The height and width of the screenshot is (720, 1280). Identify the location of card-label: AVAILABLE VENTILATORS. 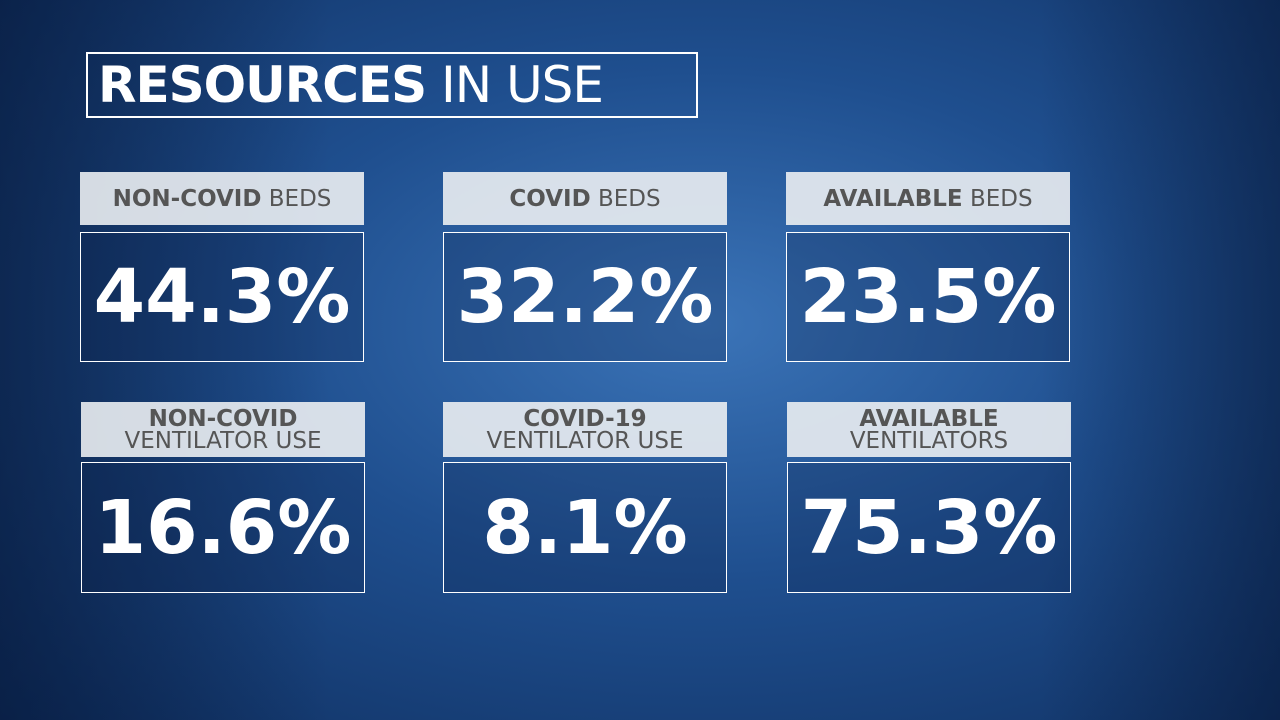
(929, 429).